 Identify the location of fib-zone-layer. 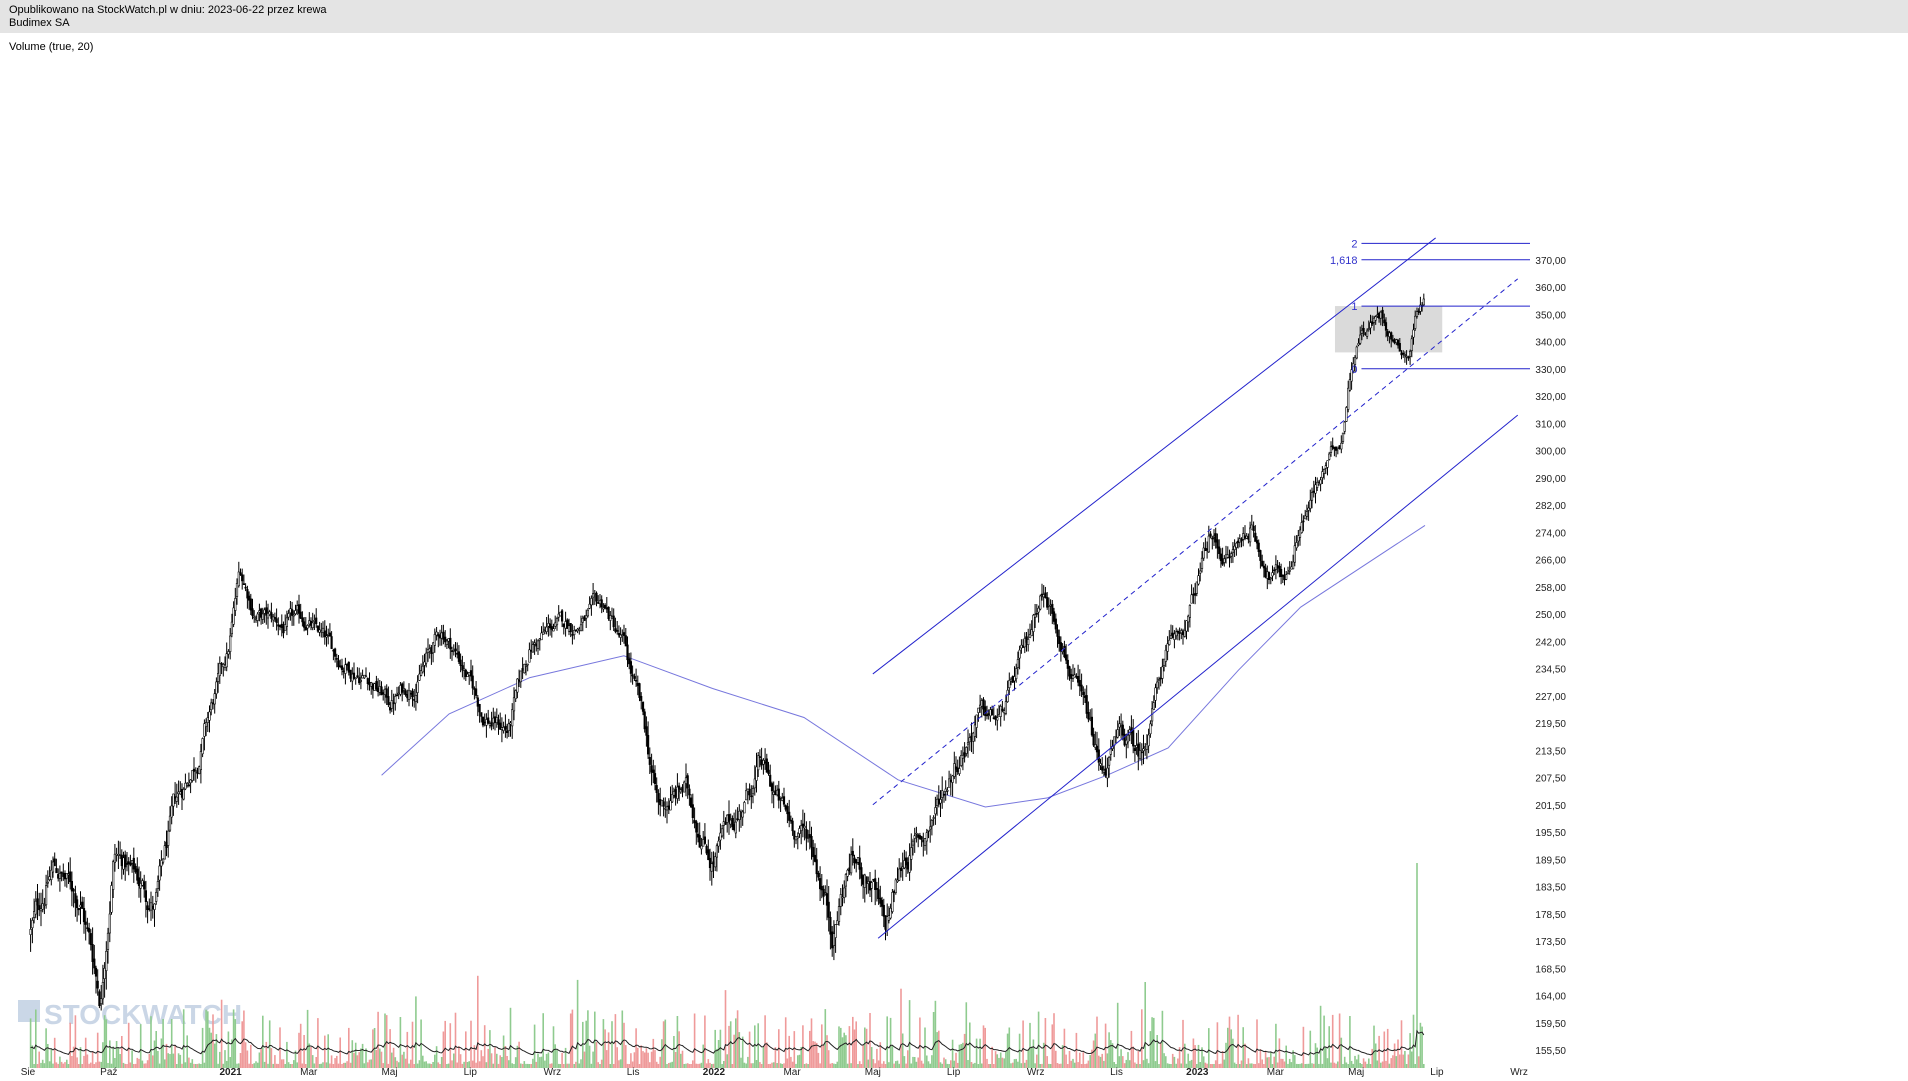
(1388, 329).